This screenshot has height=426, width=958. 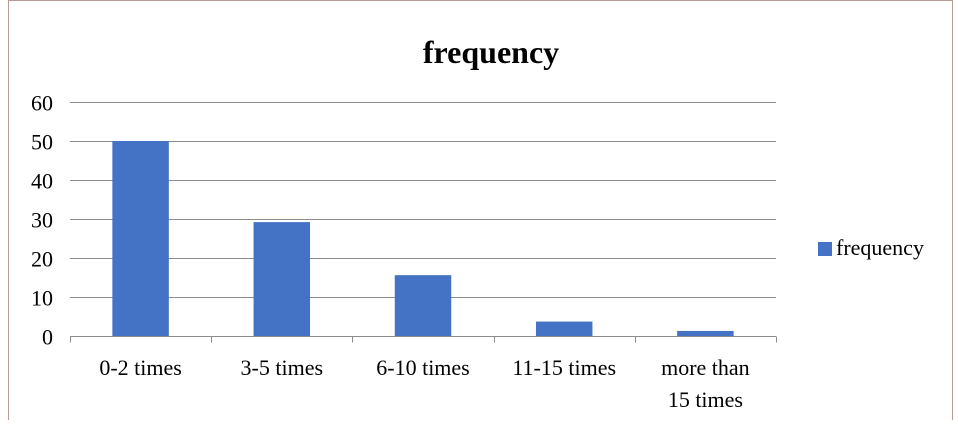 I want to click on x-tick-label: 15 times, so click(x=705, y=399).